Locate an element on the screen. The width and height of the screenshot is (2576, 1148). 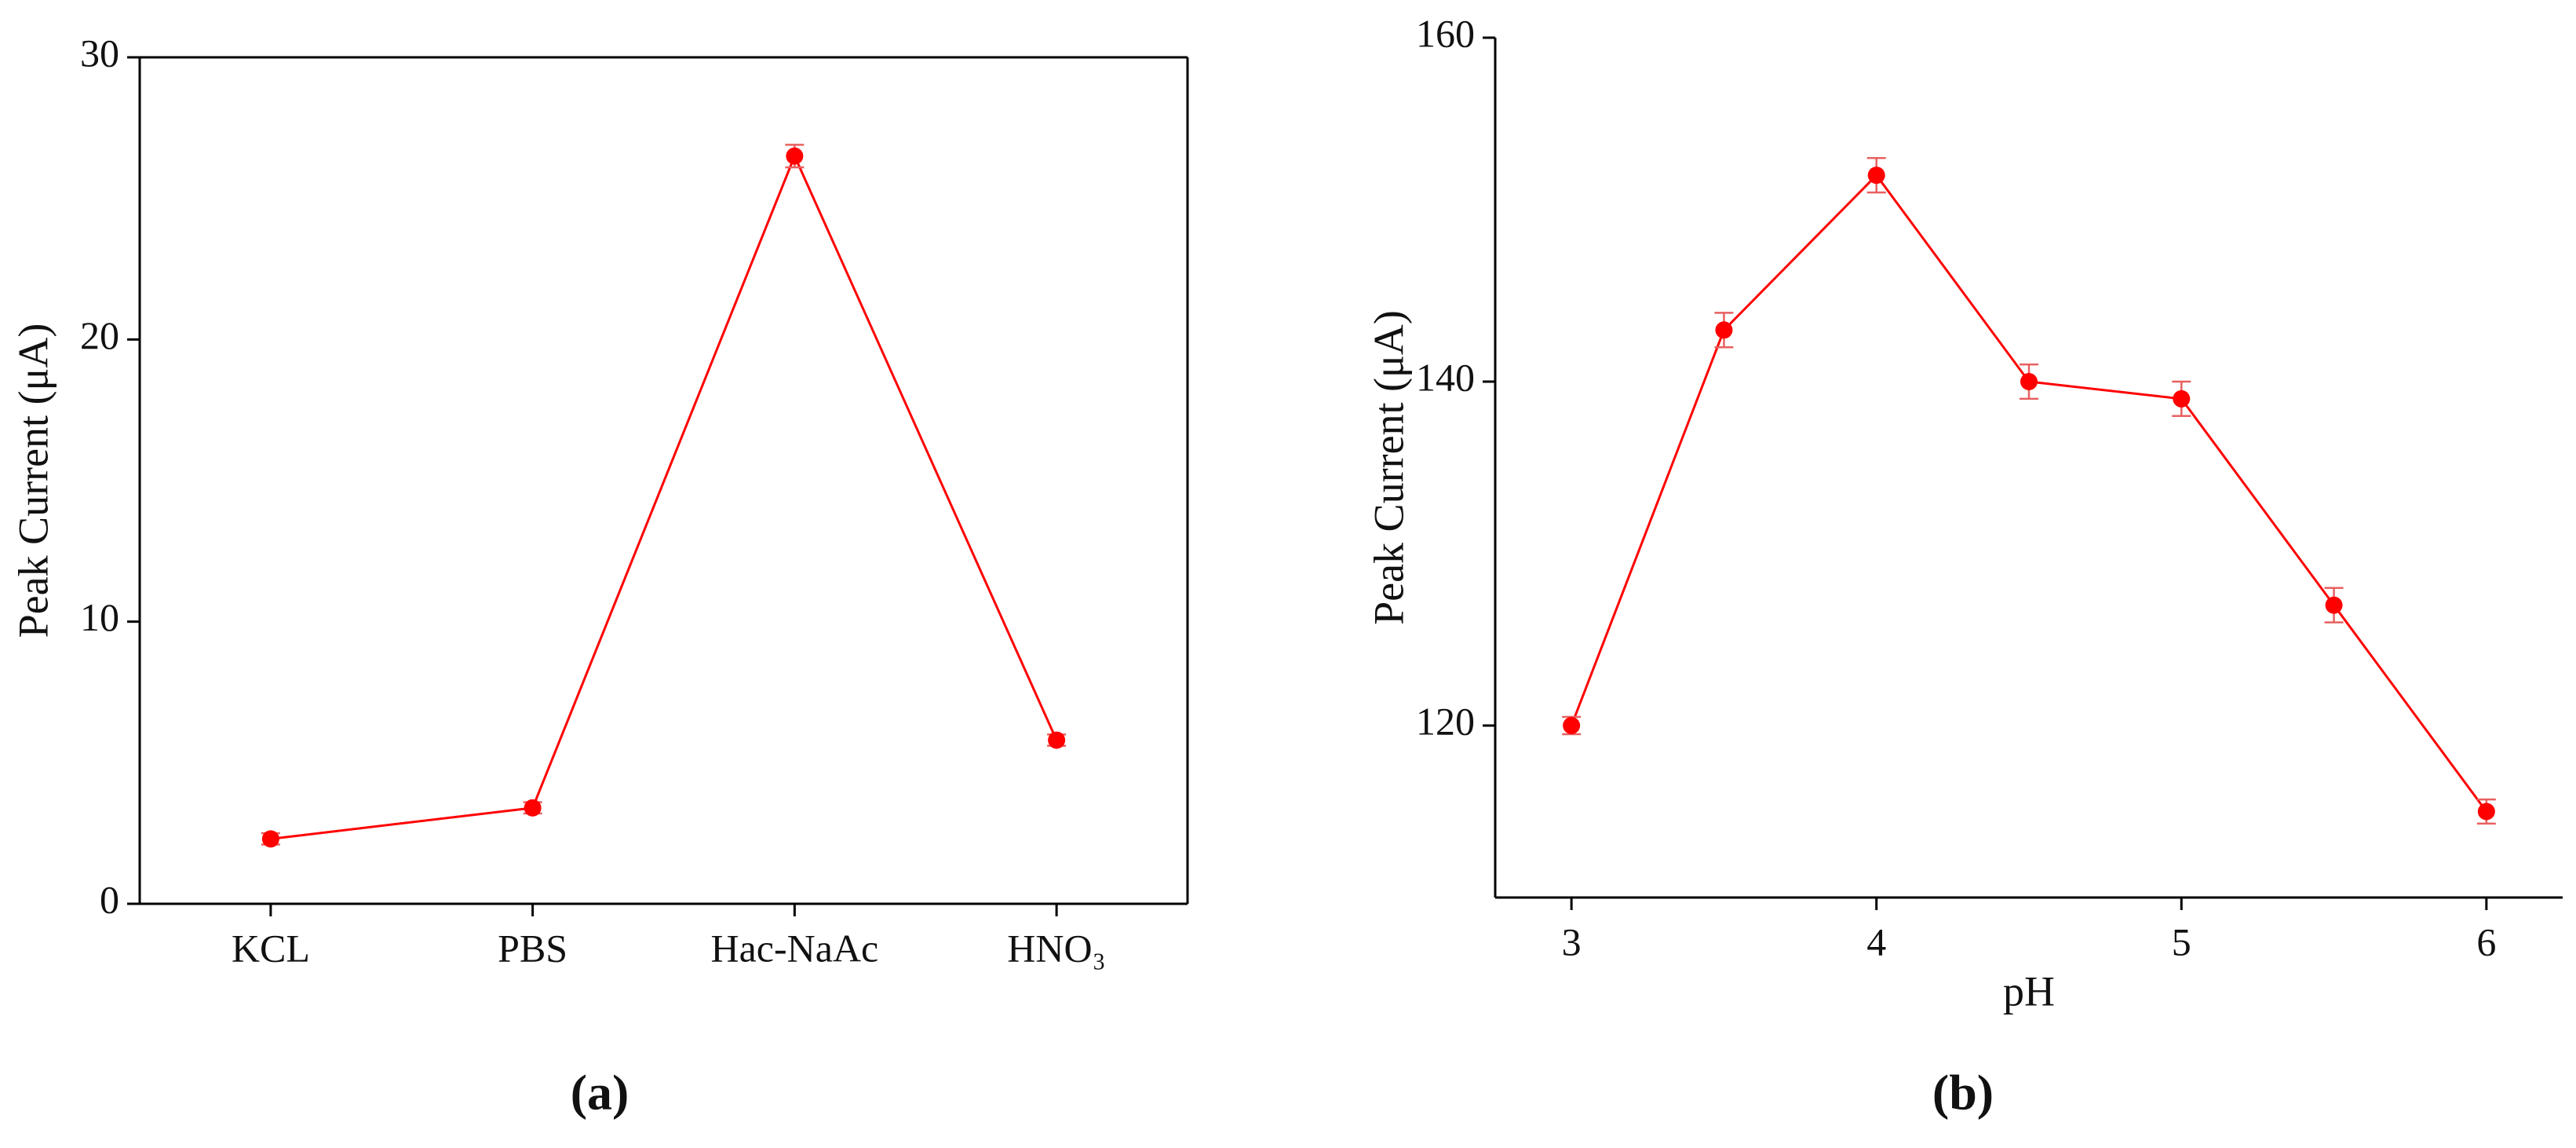
y-tick-label: 10 is located at coordinates (99, 617).